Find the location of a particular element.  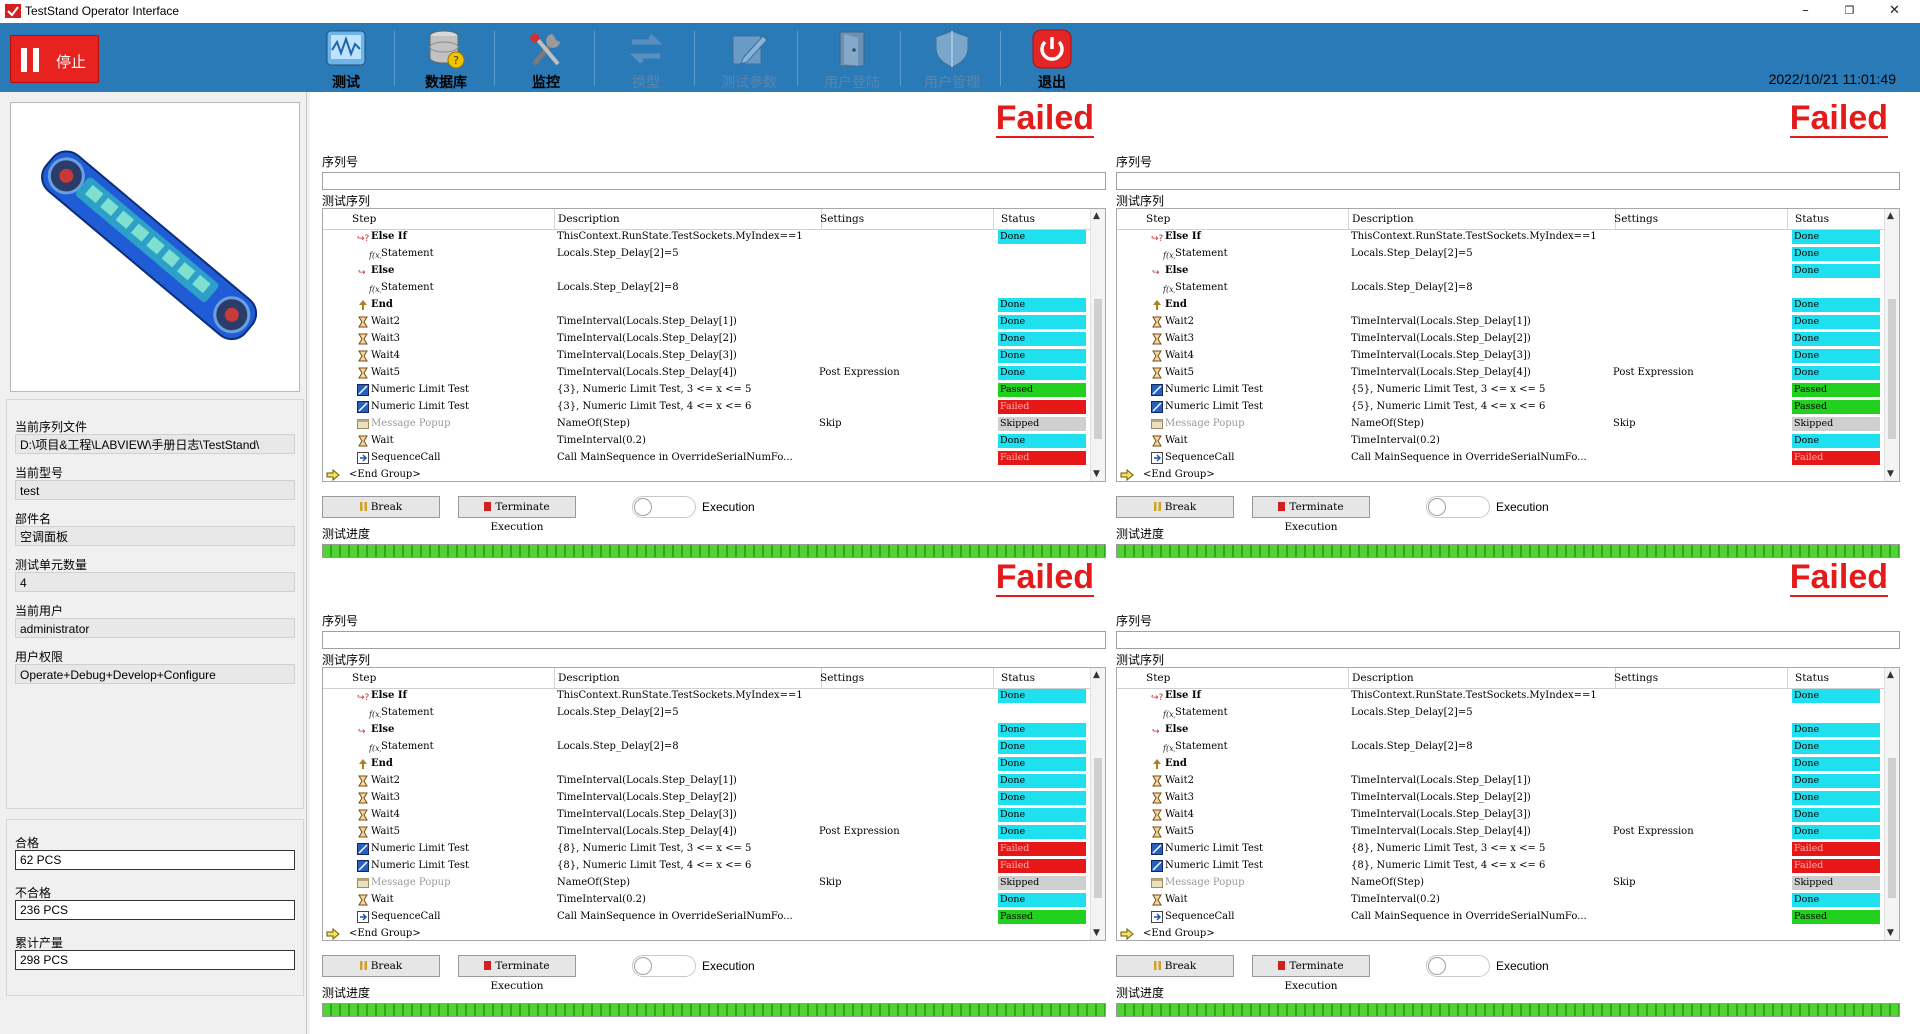

toolbar-database-button: ? 数据库 is located at coordinates (446, 57).